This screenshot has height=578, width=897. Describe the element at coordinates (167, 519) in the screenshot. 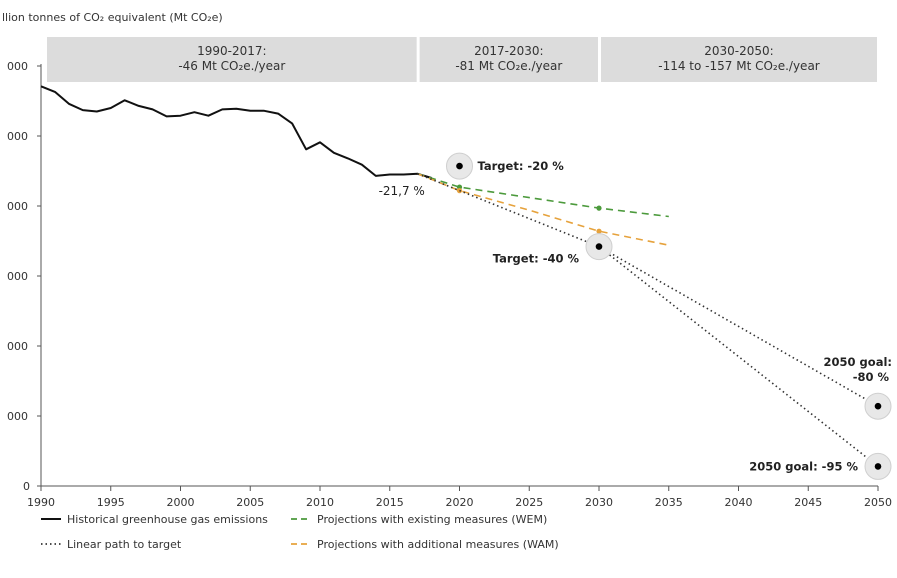

I see `legend-label: Historical greenhouse gas emissions` at that location.